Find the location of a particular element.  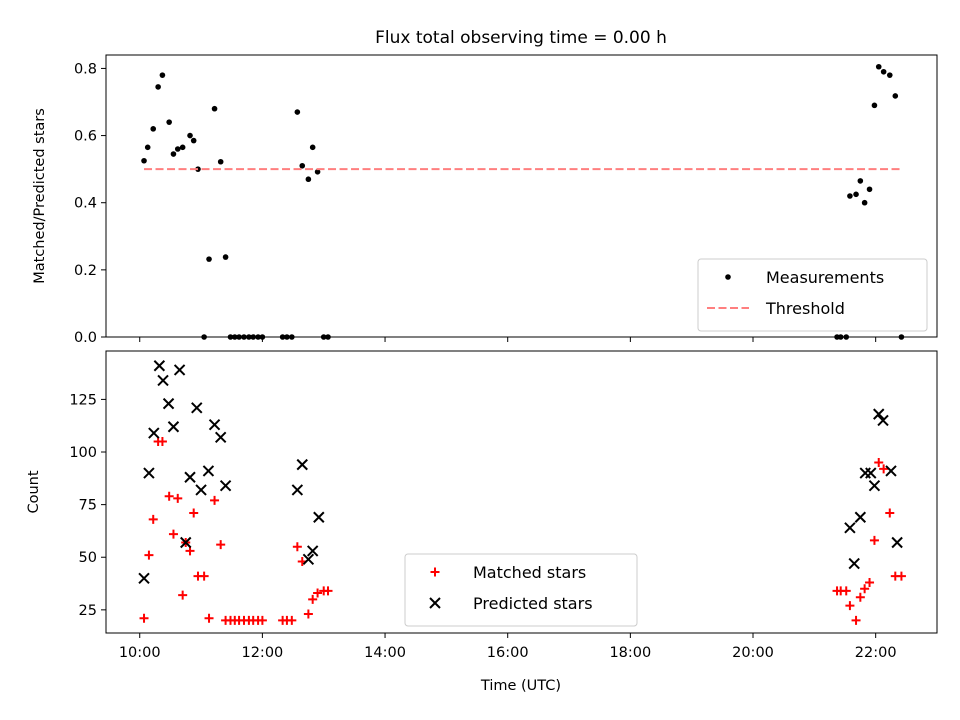

x-tick-label: 16:00 is located at coordinates (508, 653).